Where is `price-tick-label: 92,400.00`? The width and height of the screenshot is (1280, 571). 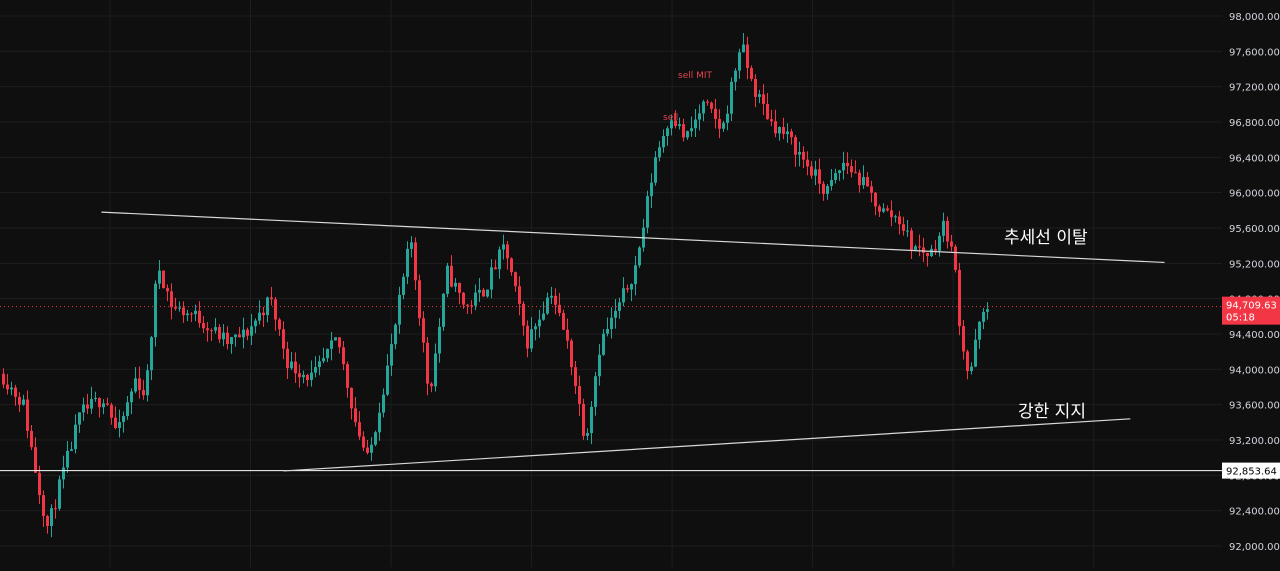
price-tick-label: 92,400.00 is located at coordinates (1254, 512).